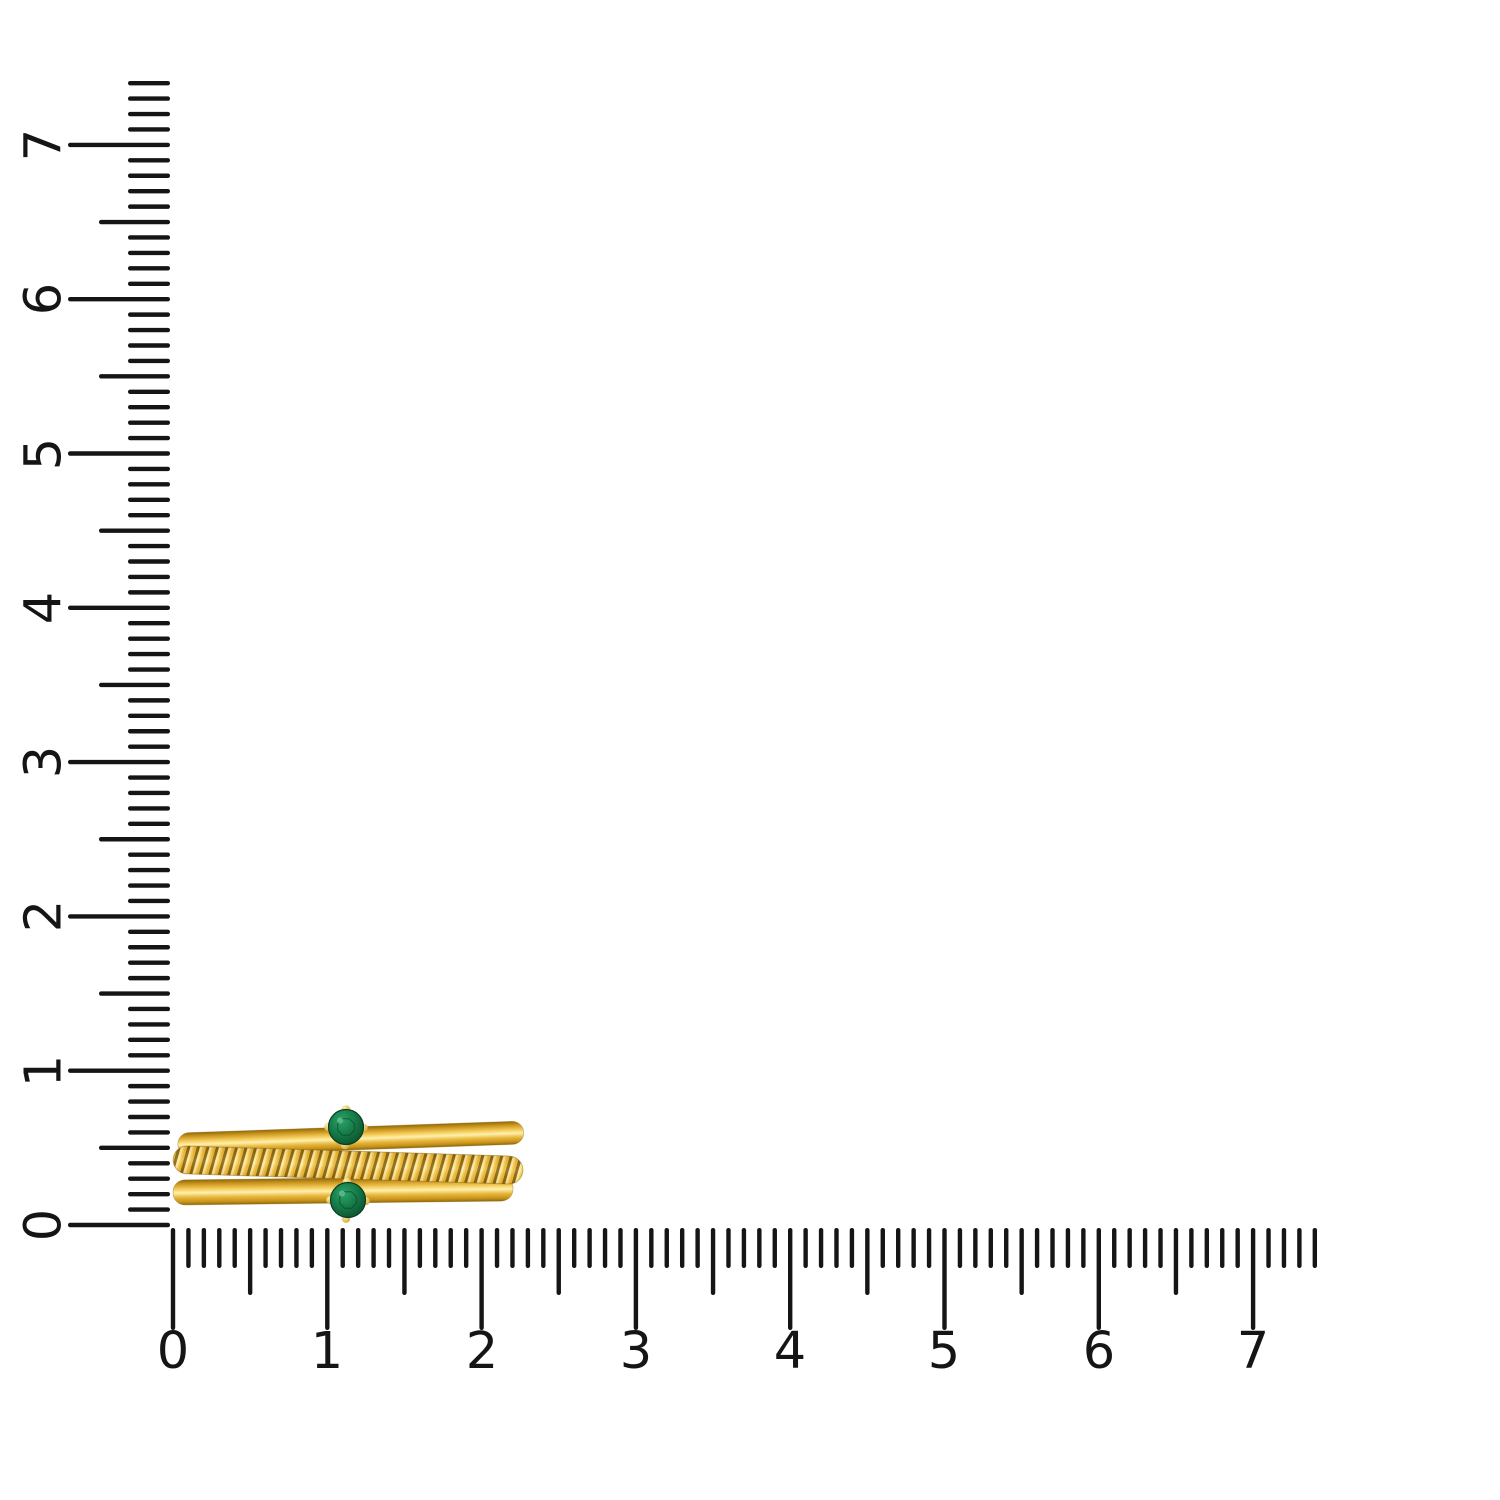 Image resolution: width=1500 pixels, height=1500 pixels. I want to click on facet-lines, so click(348, 1200).